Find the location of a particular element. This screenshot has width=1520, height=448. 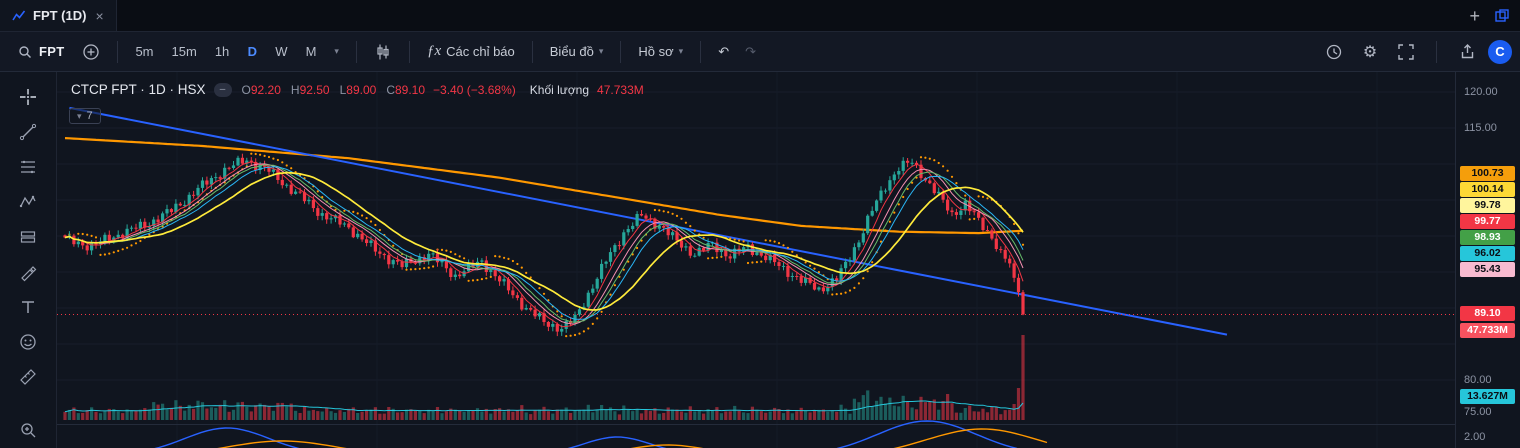

fib-lines-icon is located at coordinates (28, 167).